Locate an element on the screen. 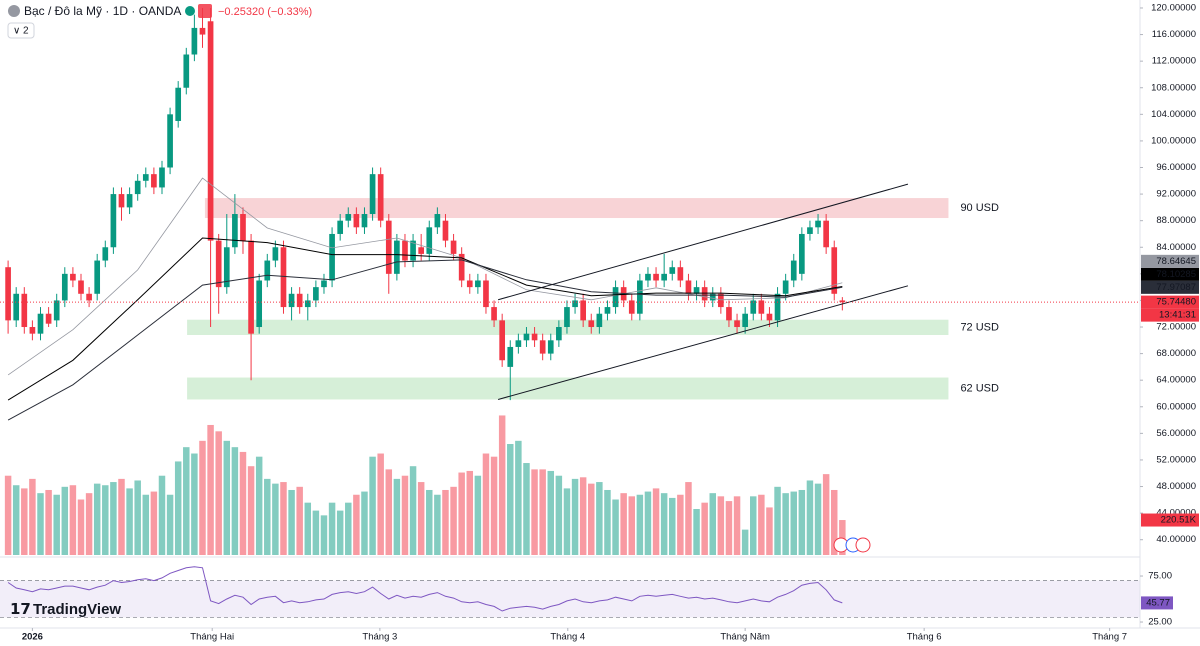 Image resolution: width=1200 pixels, height=646 pixels. rsi-line is located at coordinates (425, 589).